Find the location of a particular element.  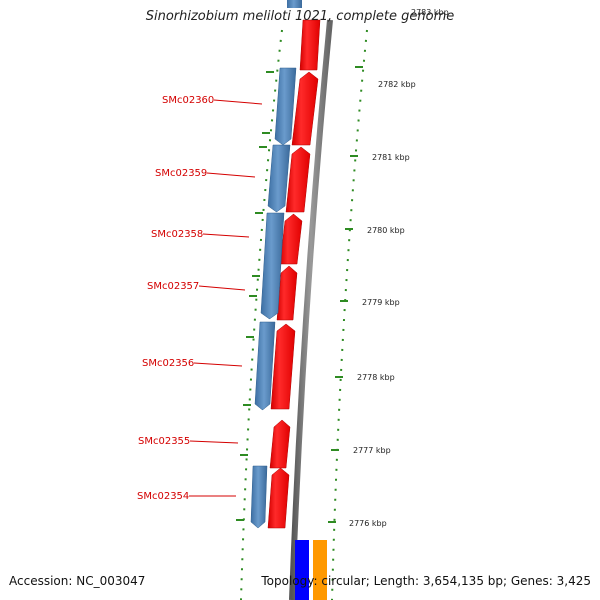

ruler-tick-label: 2782 kbp is located at coordinates (397, 84).